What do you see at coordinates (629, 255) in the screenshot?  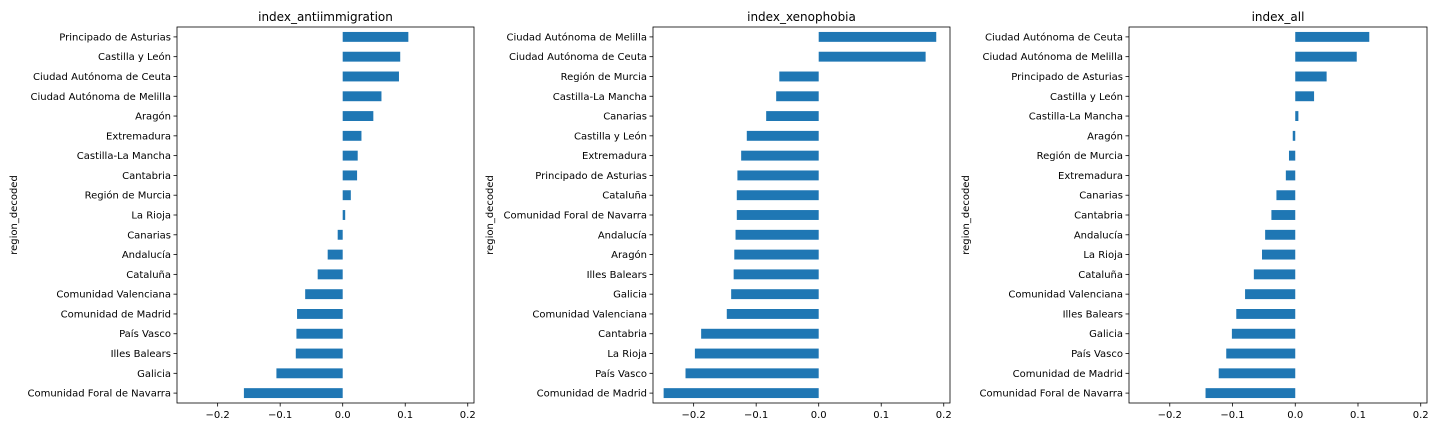 I see `category-label: Aragón` at bounding box center [629, 255].